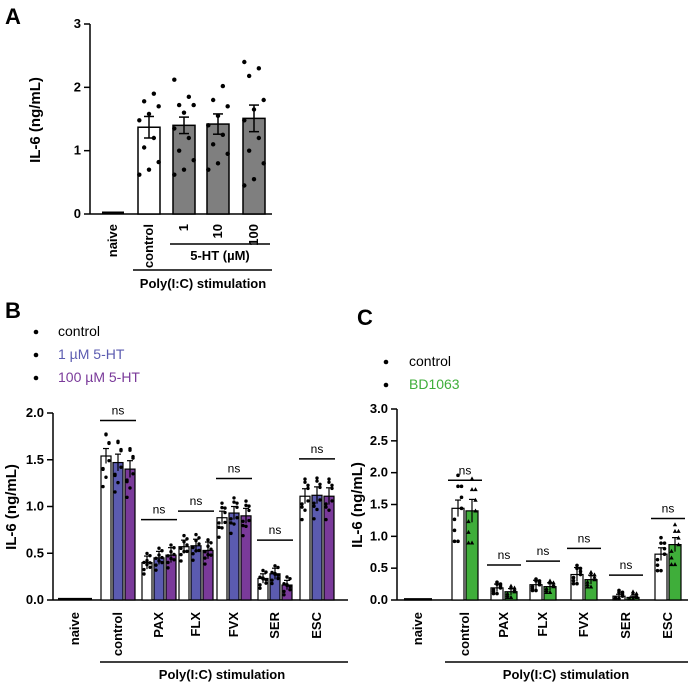  I want to click on panel-c-y-label: IL-6 (ng/mL), so click(357, 505).